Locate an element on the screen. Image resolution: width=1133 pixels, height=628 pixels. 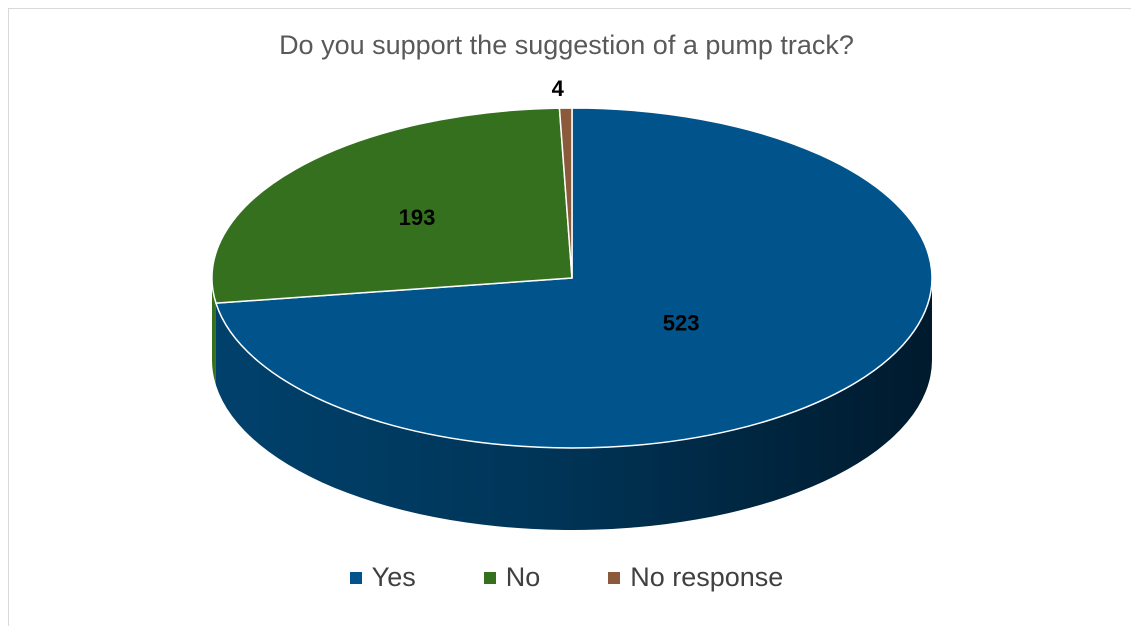
legend-swatch-no-response is located at coordinates (614, 577).